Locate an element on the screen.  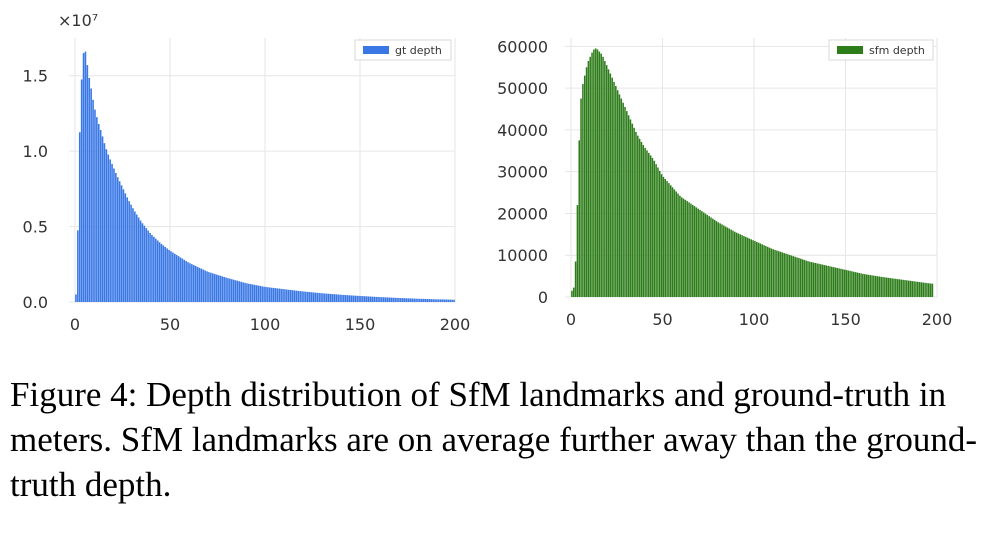
legend-swatch is located at coordinates (850, 50).